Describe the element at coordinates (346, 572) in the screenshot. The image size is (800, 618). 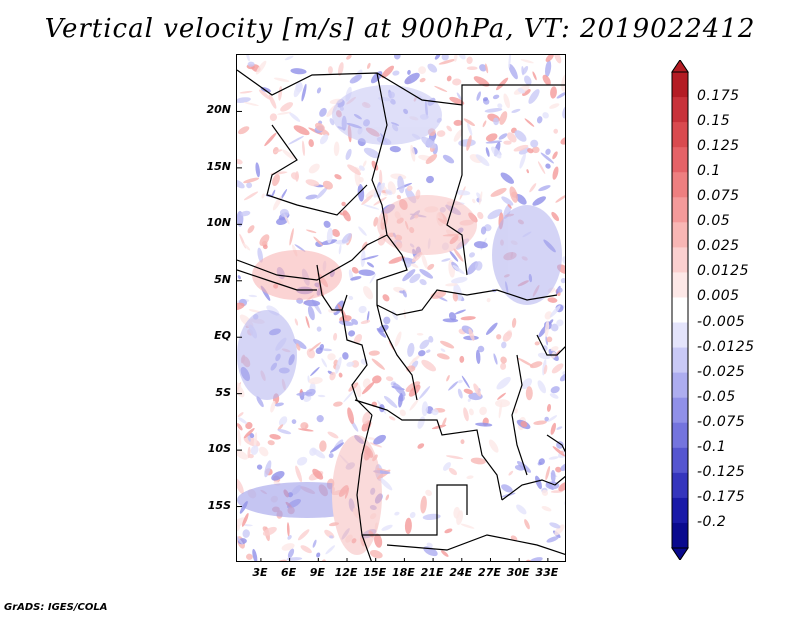
I see `lon-tick-label: 12E` at that location.